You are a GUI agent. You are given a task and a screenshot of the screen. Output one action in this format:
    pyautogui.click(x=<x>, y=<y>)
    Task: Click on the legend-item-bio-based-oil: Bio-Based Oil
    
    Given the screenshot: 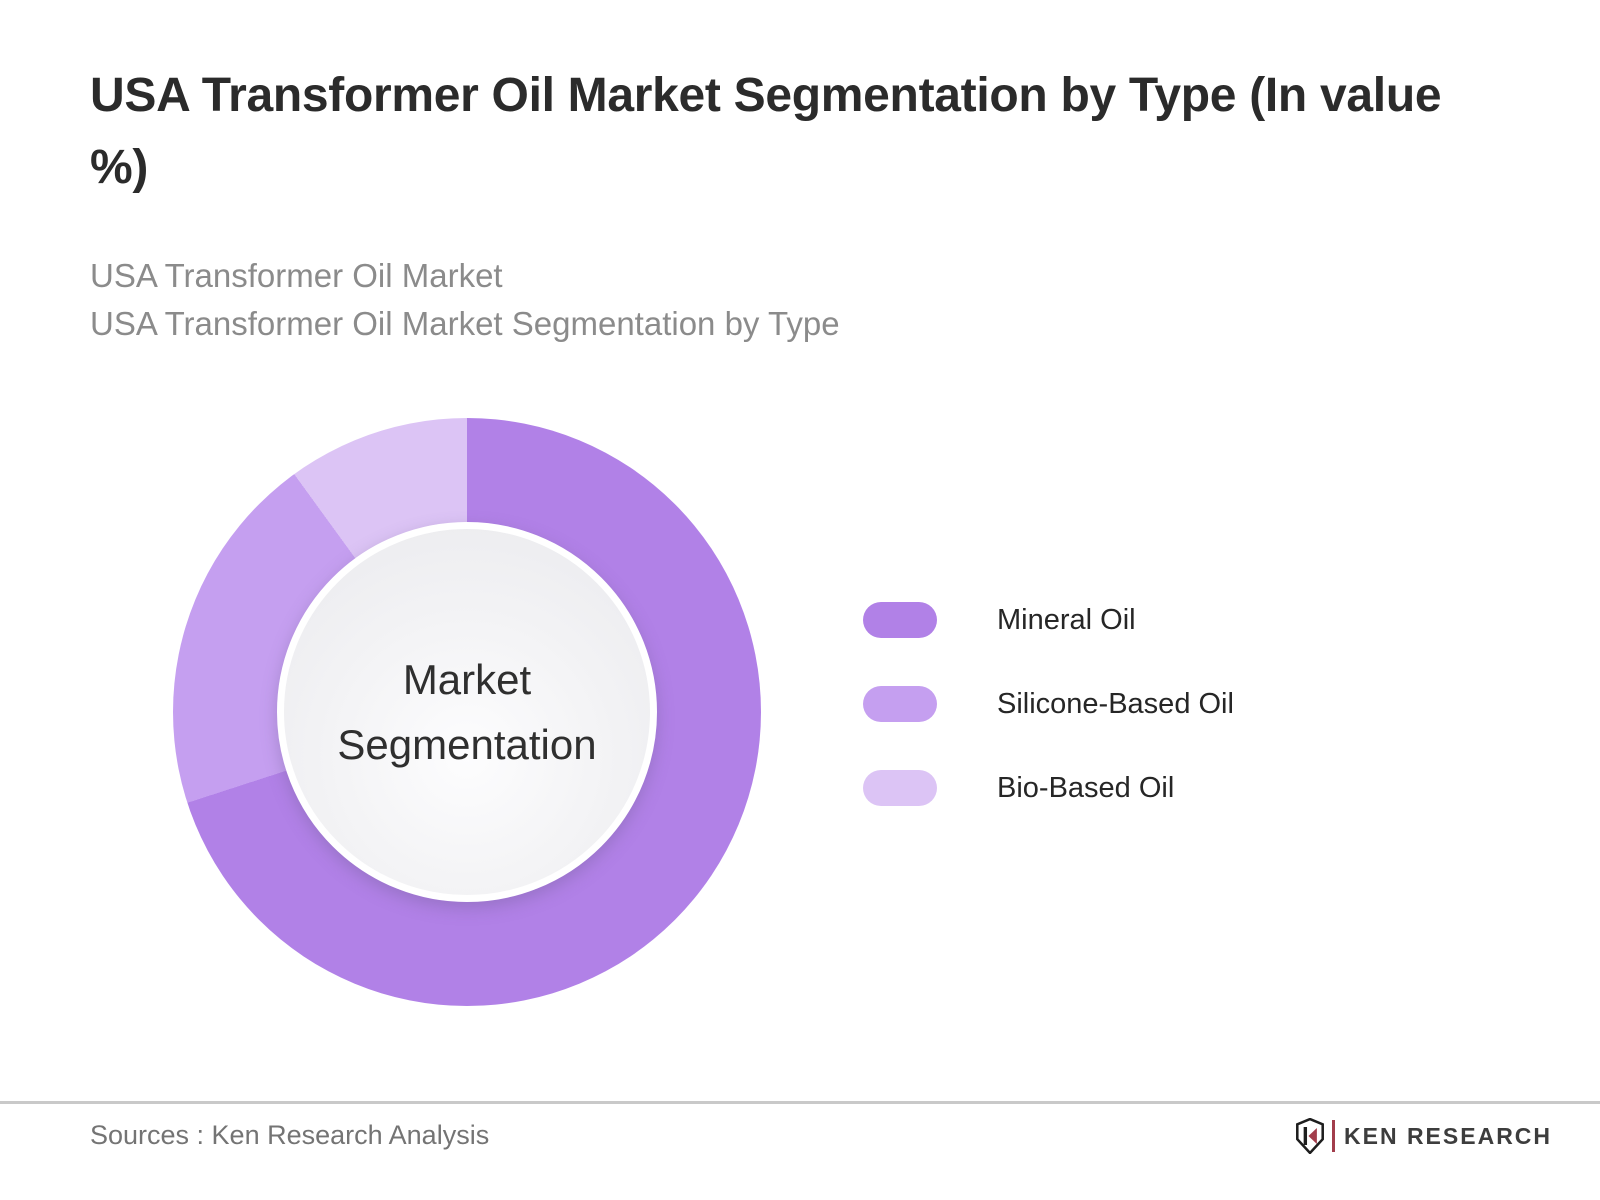 What is the action you would take?
    pyautogui.click(x=1048, y=788)
    